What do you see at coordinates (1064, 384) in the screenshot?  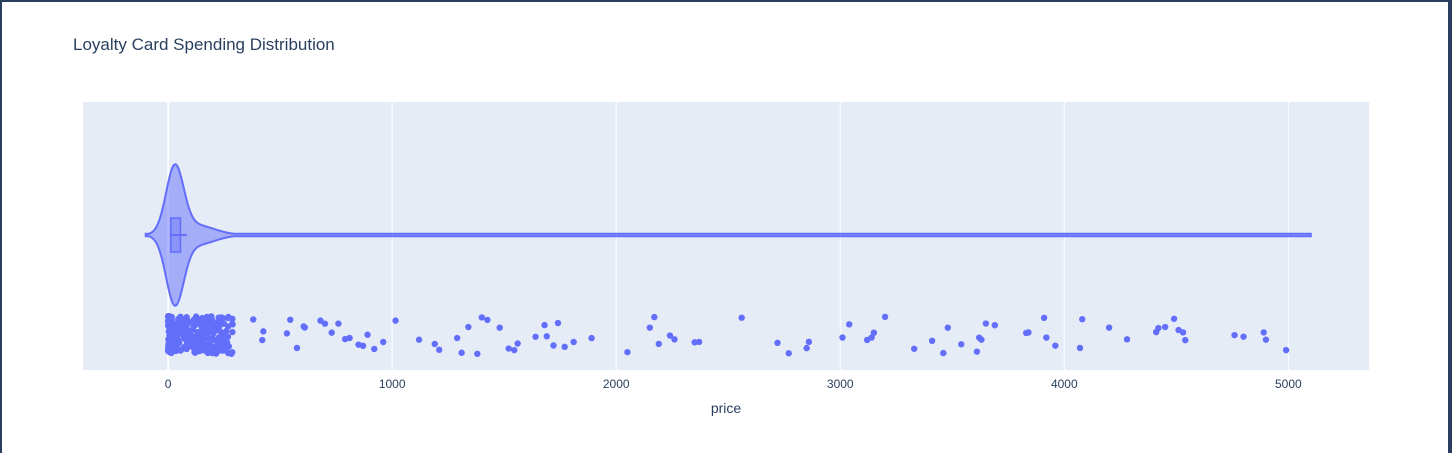 I see `x-tick-label: 4000` at bounding box center [1064, 384].